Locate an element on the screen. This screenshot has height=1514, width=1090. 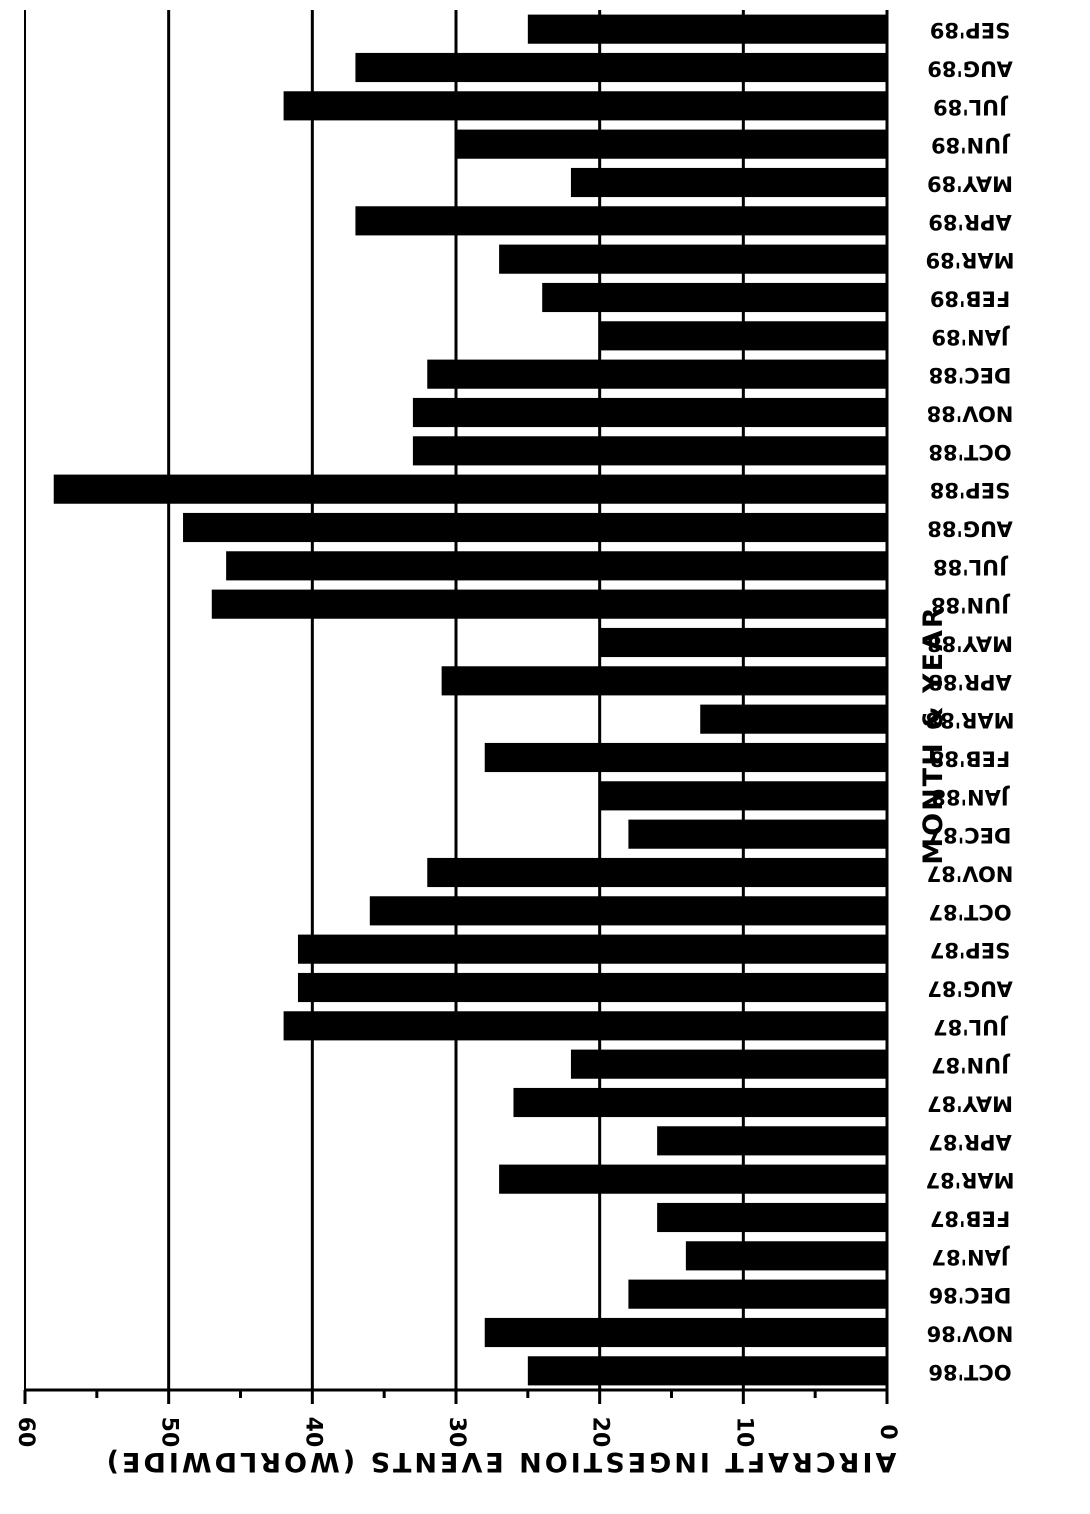
x-axis-title: MONTH & YEAR is located at coordinates (933, 735).